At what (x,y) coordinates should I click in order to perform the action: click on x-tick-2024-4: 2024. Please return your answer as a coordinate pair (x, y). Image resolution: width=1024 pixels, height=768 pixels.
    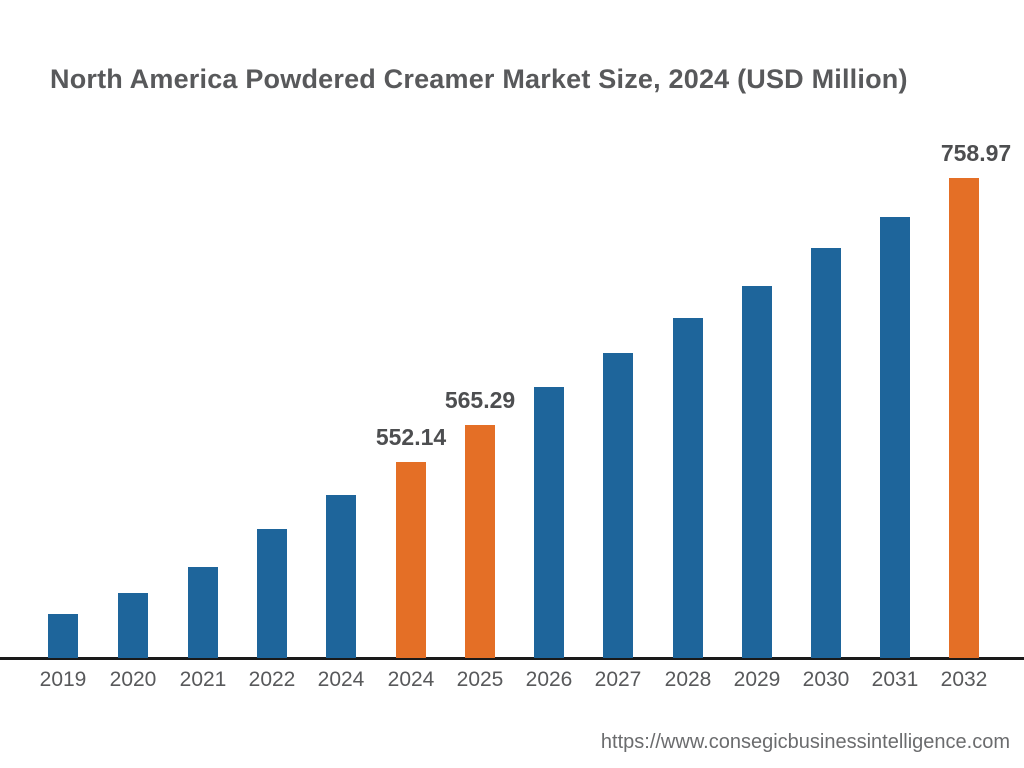
    Looking at the image, I should click on (341, 679).